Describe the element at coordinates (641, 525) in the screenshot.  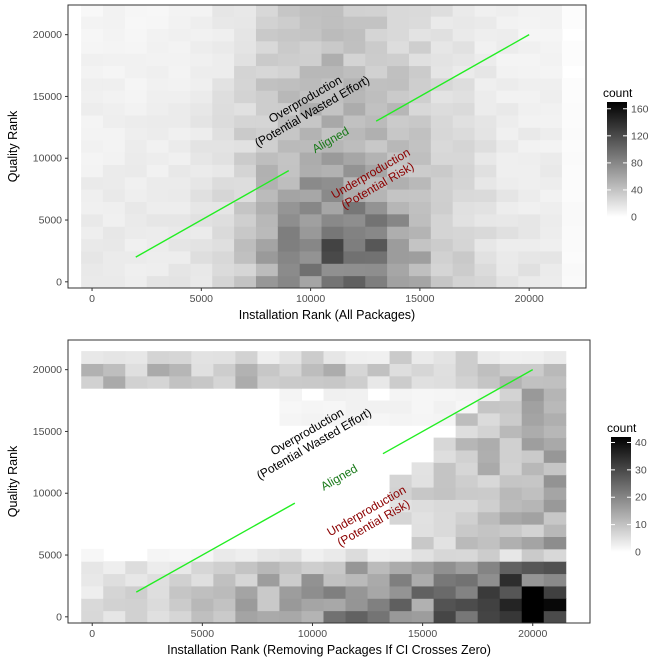
I see `legend-label: 10` at that location.